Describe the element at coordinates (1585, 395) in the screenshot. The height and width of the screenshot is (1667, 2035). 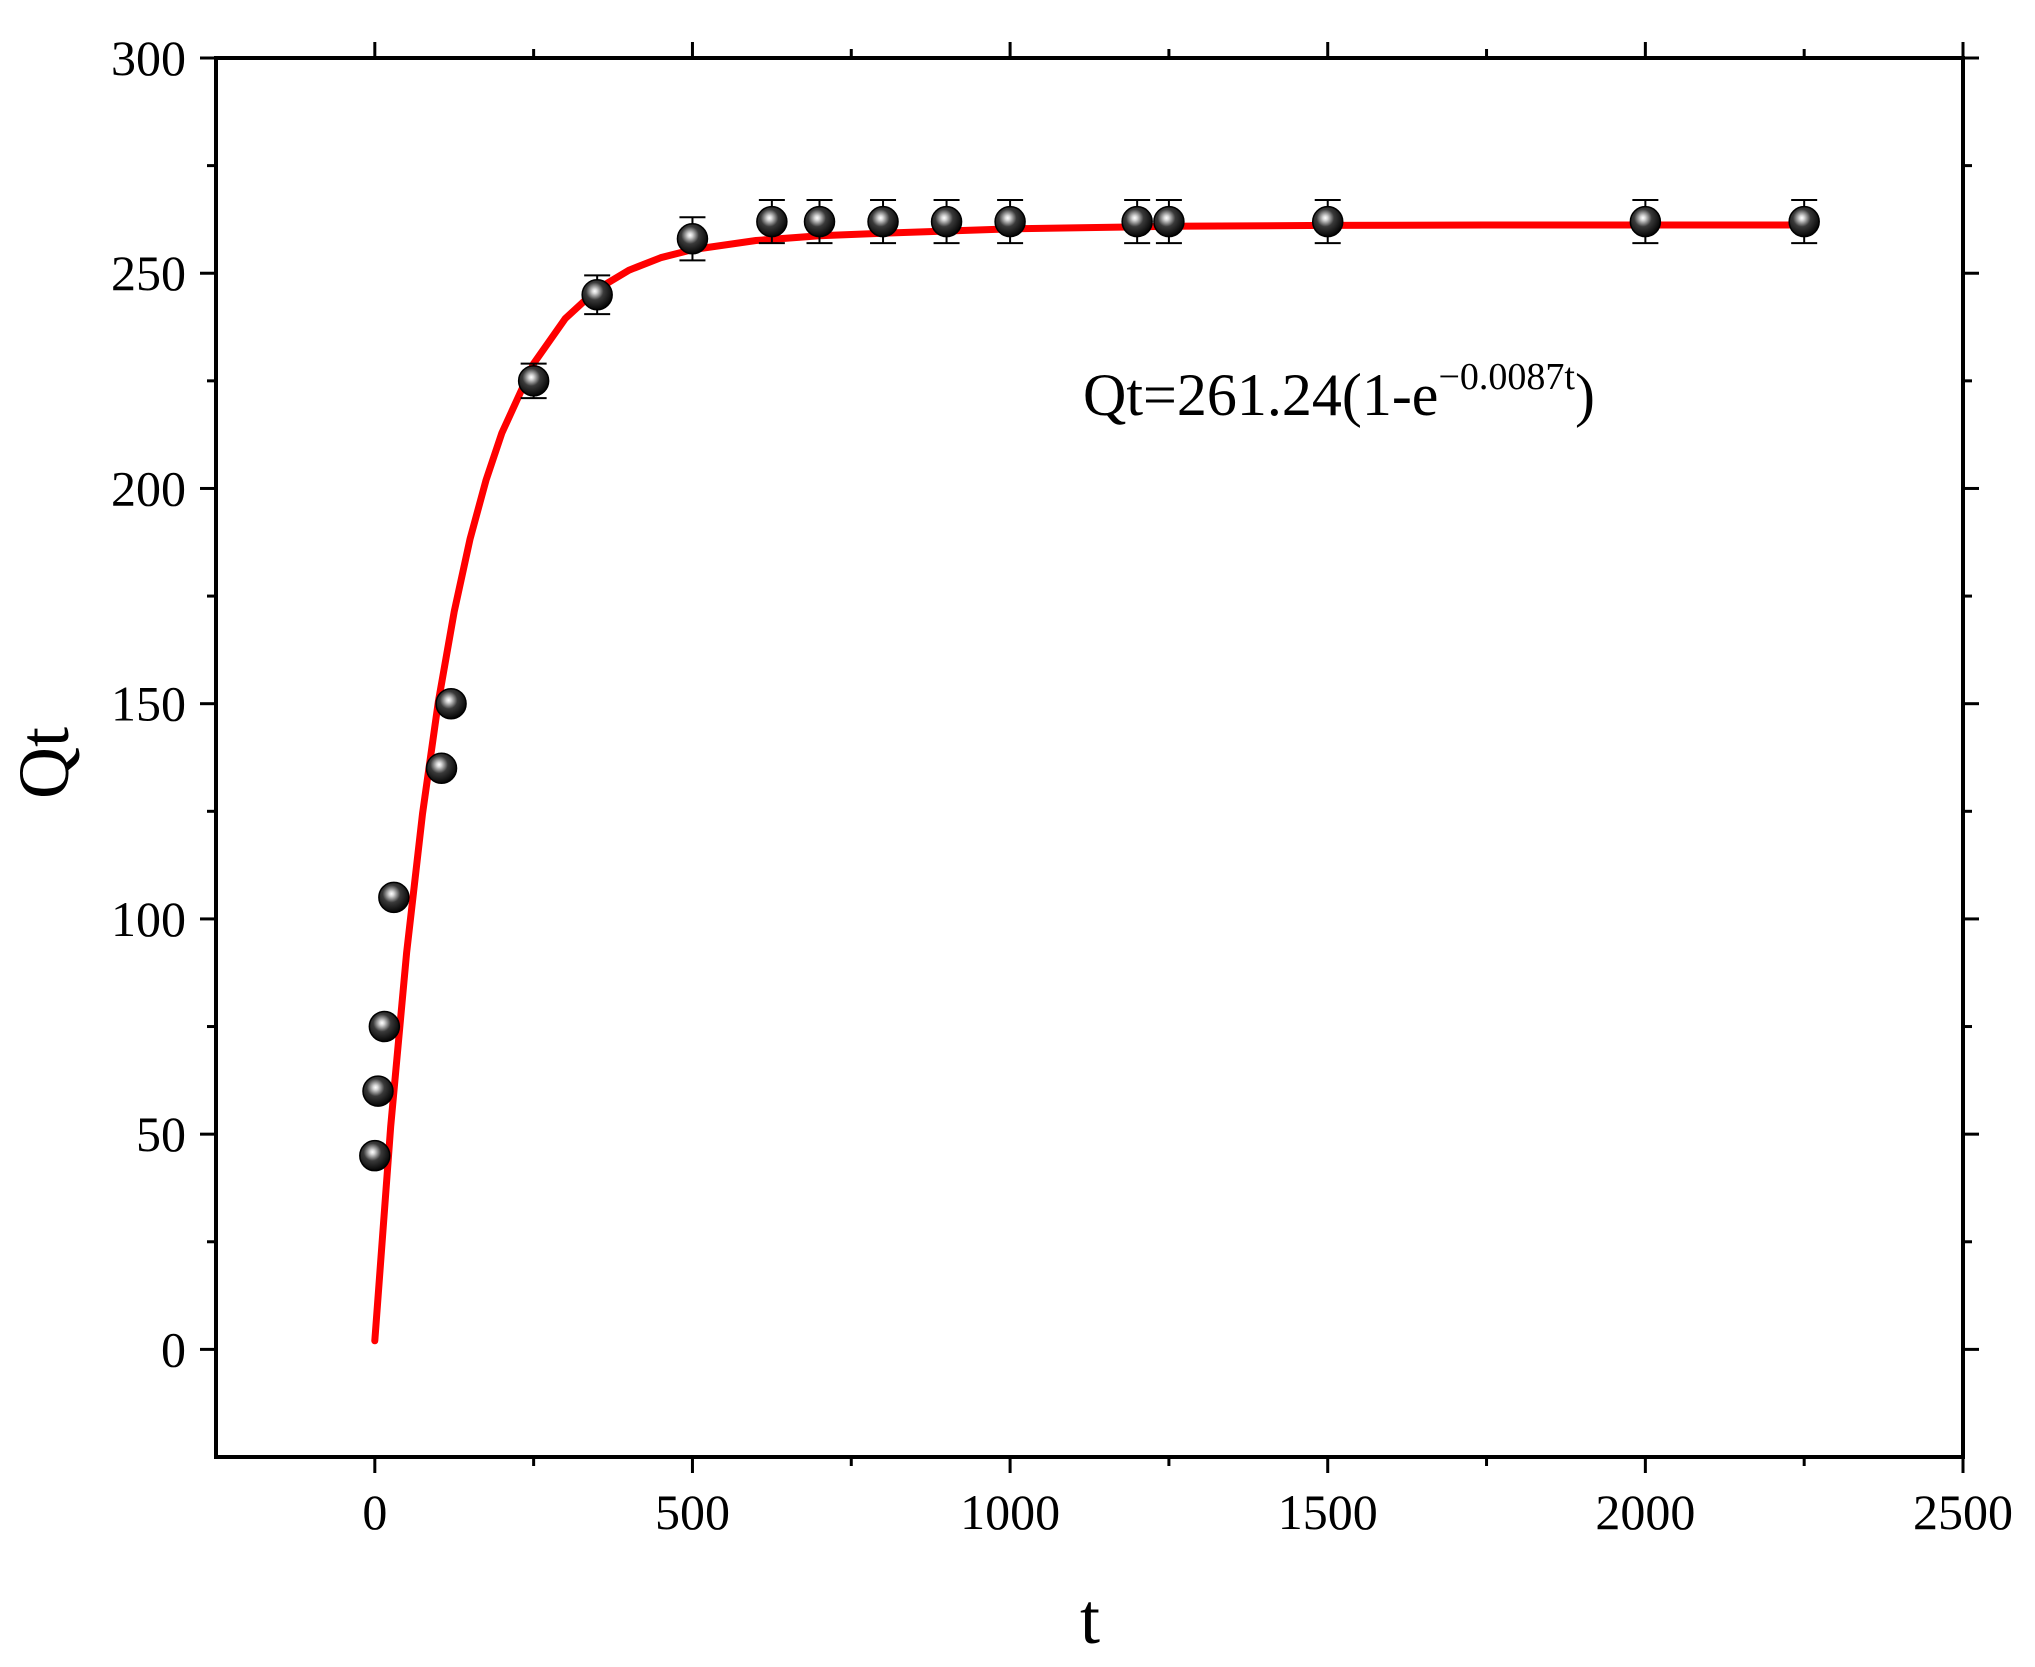
I see `fit-equation-end: )` at that location.